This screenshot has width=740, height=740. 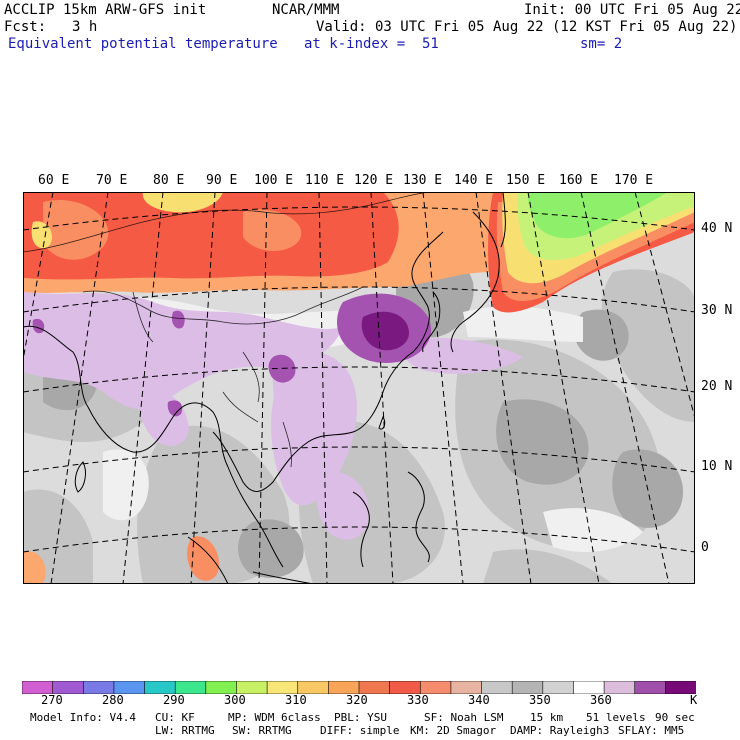 I want to click on footer-resolution: 15 km, so click(x=547, y=717).